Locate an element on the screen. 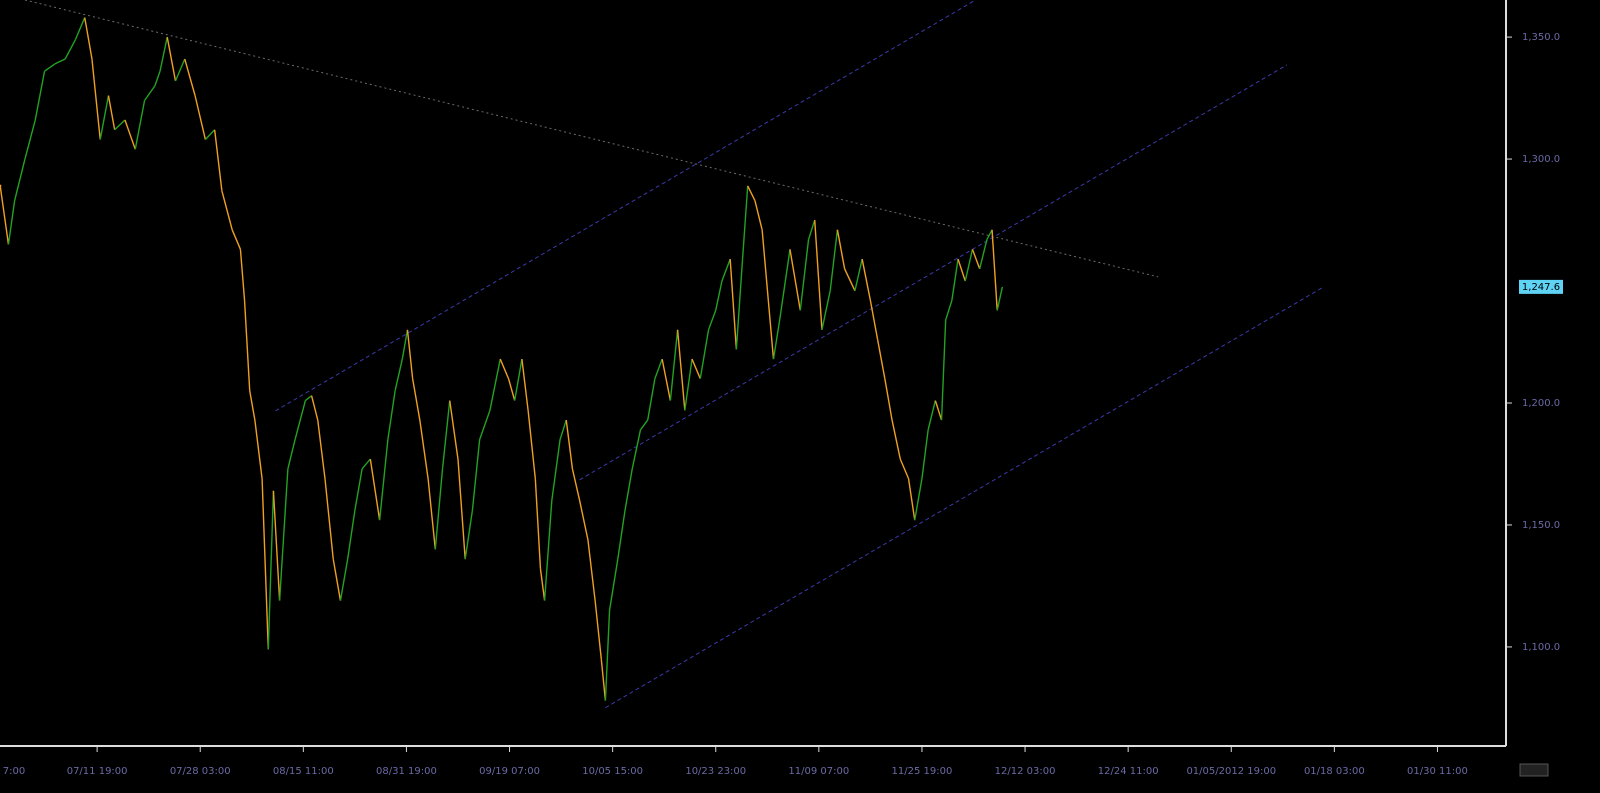 The image size is (1600, 793). y-tick-label: 1,100.0 is located at coordinates (1541, 647).